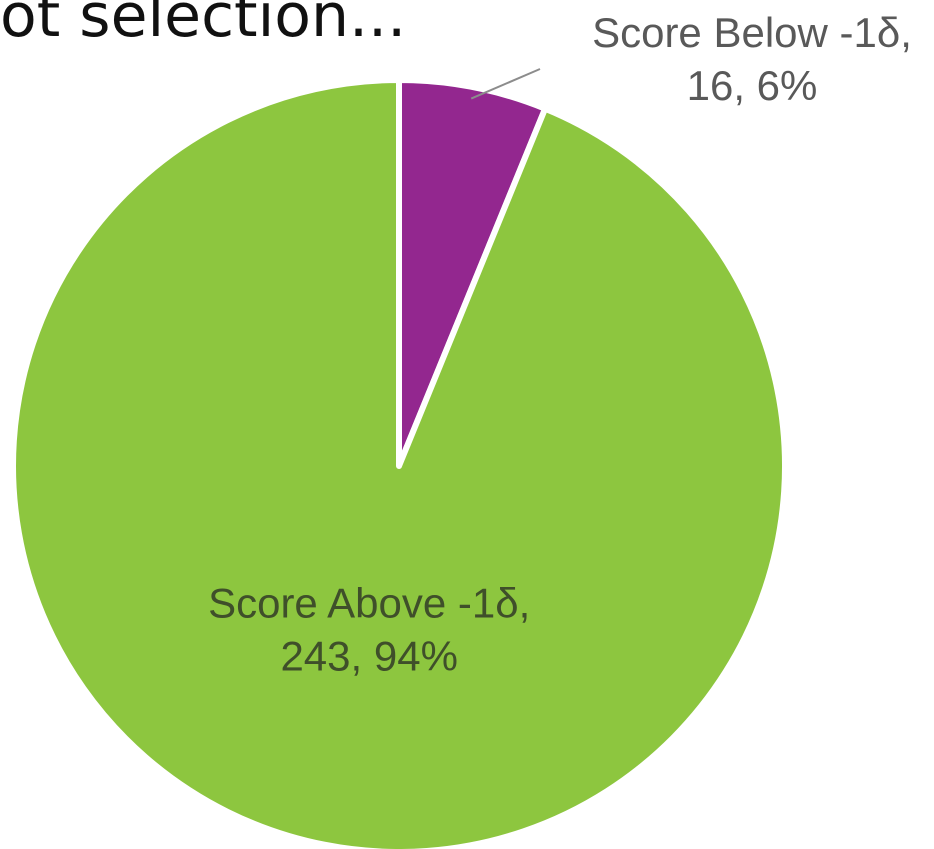 The width and height of the screenshot is (934, 849). I want to click on leader-line, so click(505, 84).